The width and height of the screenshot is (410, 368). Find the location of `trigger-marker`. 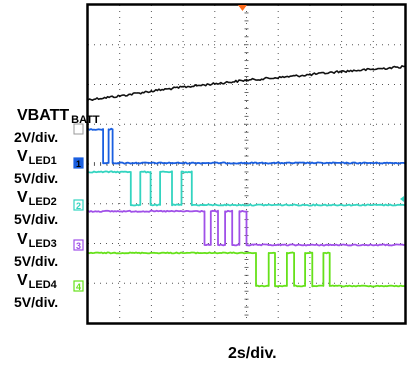

trigger-marker is located at coordinates (242, 8).